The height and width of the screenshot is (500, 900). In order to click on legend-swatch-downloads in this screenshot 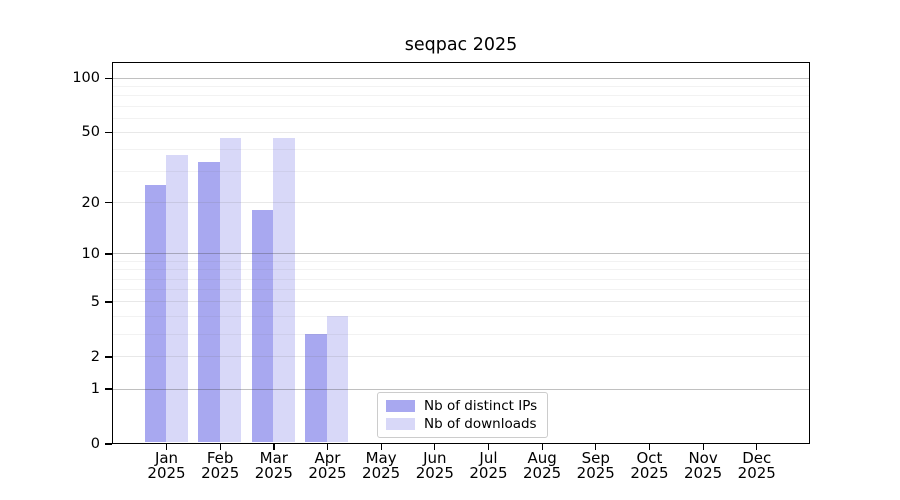, I will do `click(400, 424)`.